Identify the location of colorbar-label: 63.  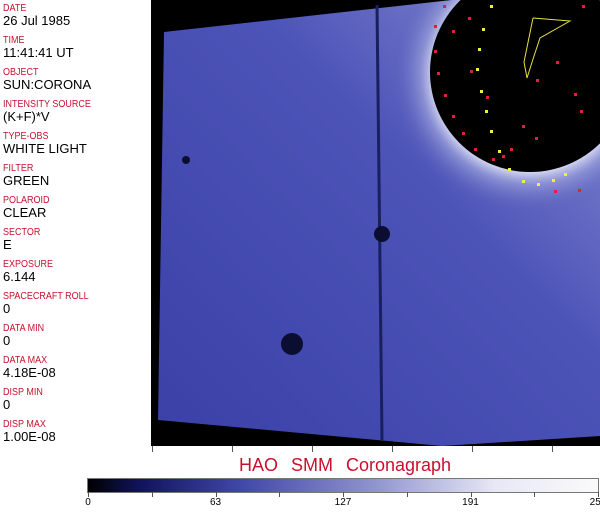
(215, 502).